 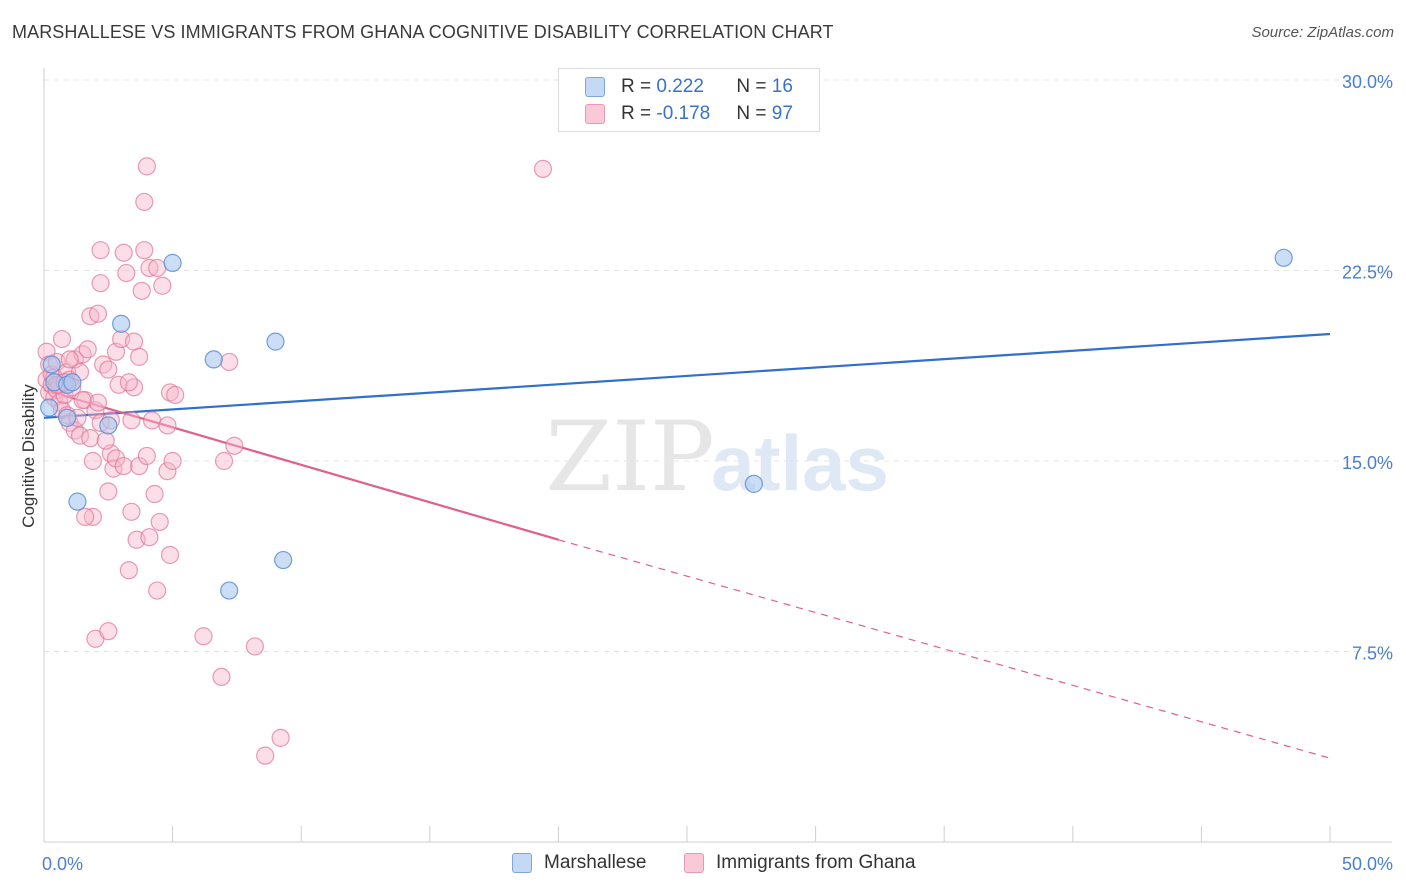 I want to click on trend-line-ghana-extension, so click(x=944, y=649).